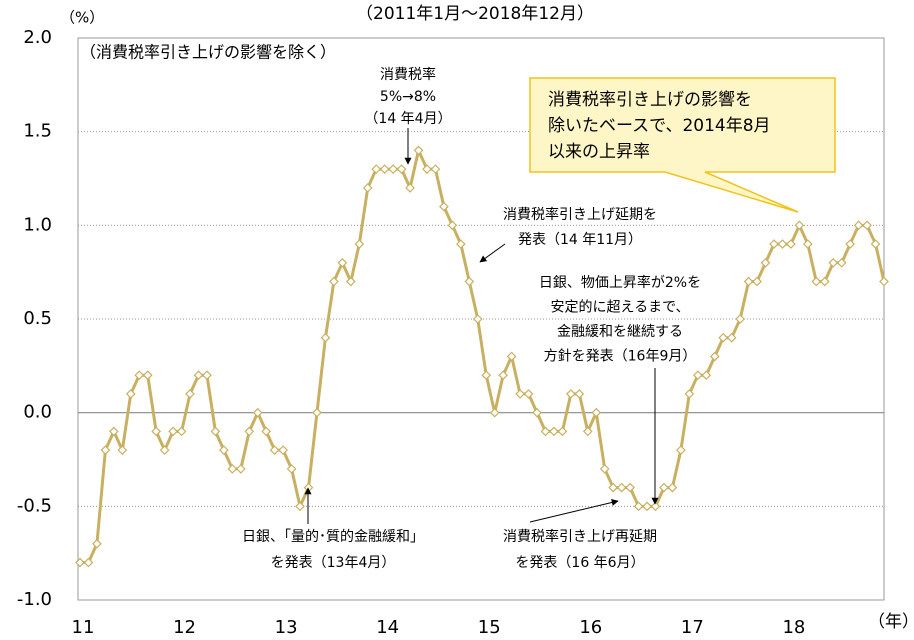  I want to click on annotation: 日銀、物価上昇率が2%を, so click(620, 282).